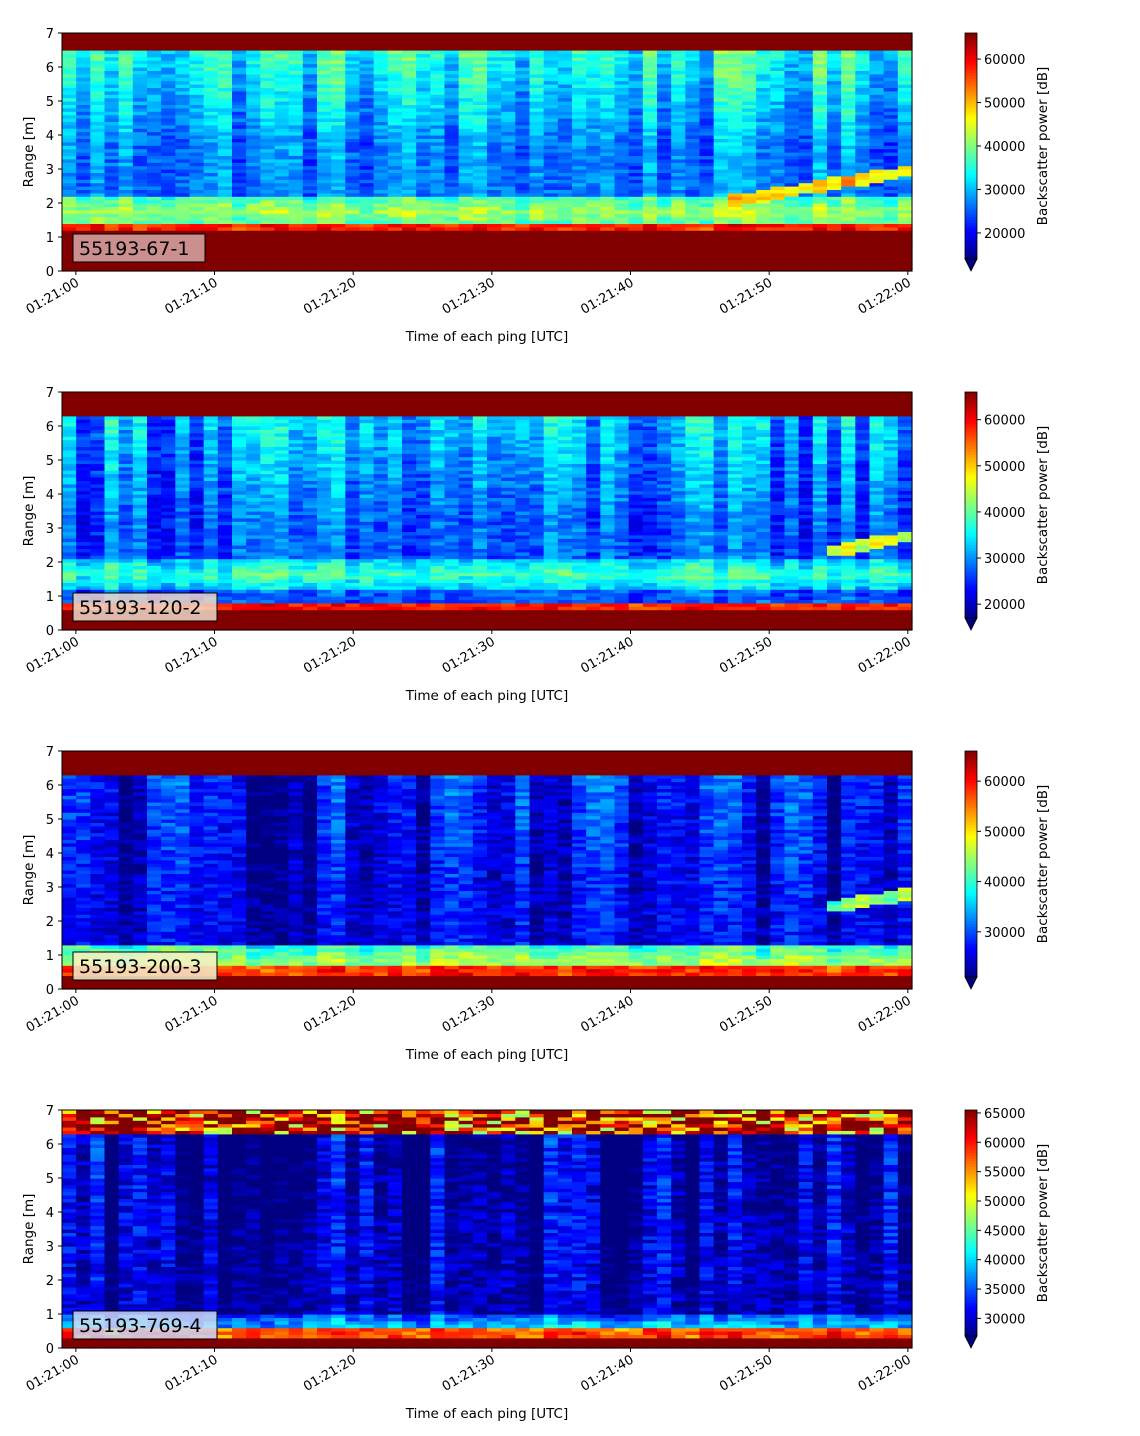  What do you see at coordinates (139, 248) in the screenshot?
I see `panel-label-box` at bounding box center [139, 248].